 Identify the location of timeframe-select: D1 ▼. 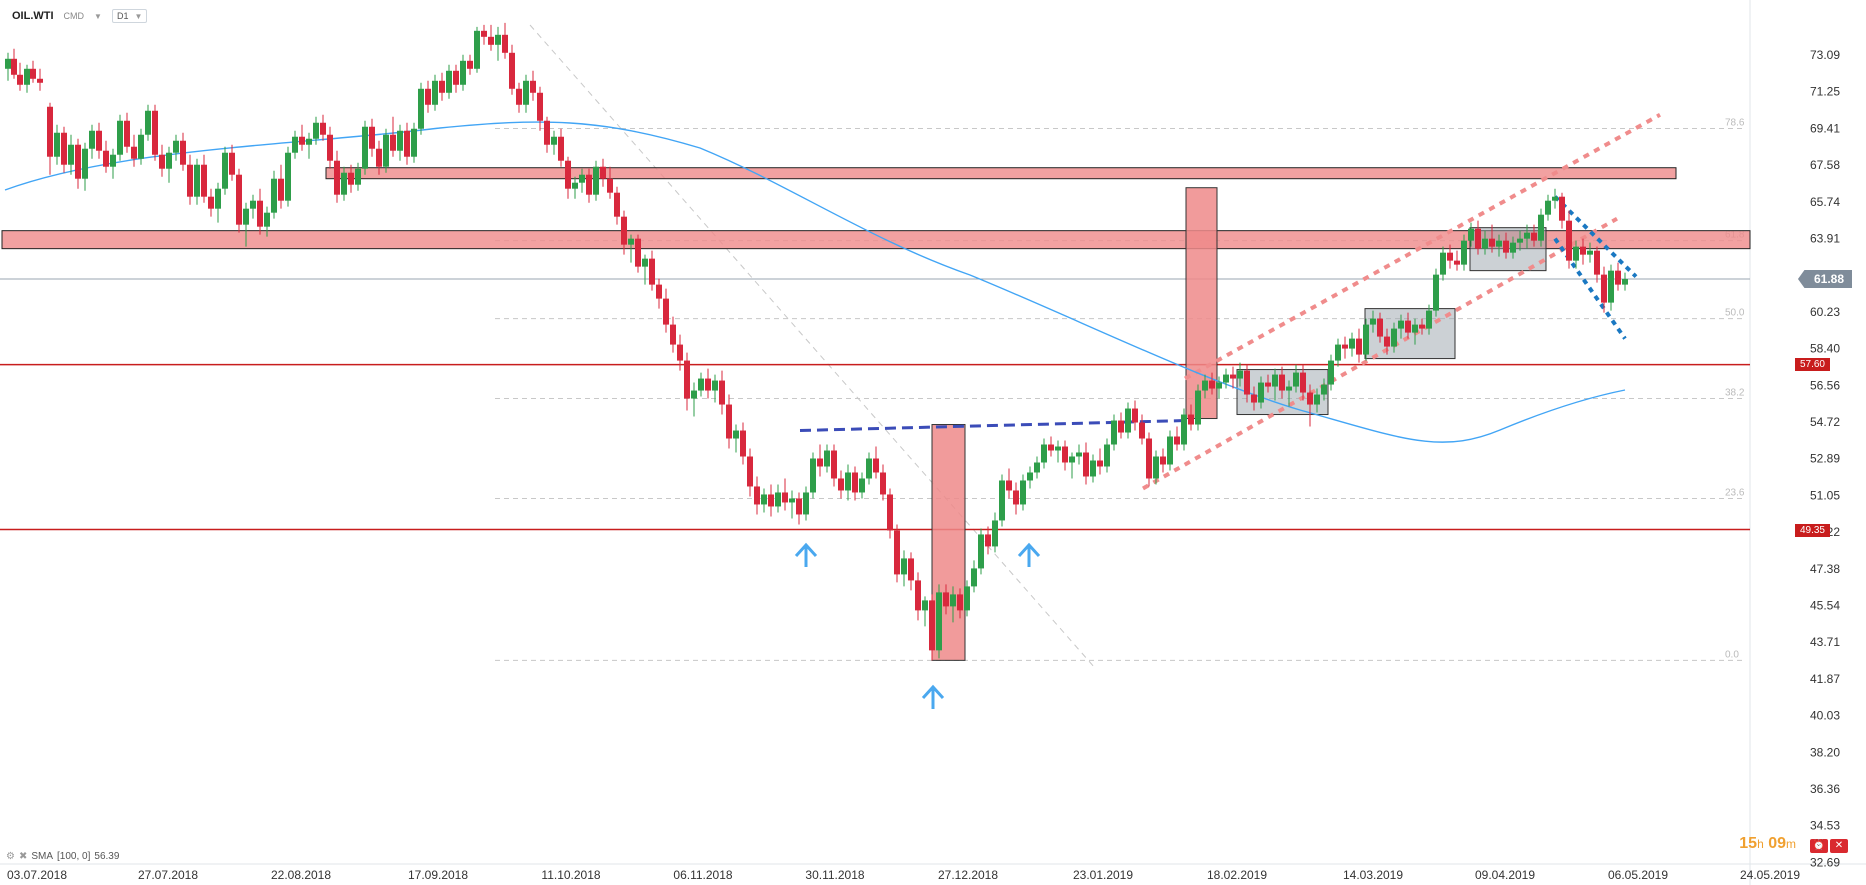
(129, 16).